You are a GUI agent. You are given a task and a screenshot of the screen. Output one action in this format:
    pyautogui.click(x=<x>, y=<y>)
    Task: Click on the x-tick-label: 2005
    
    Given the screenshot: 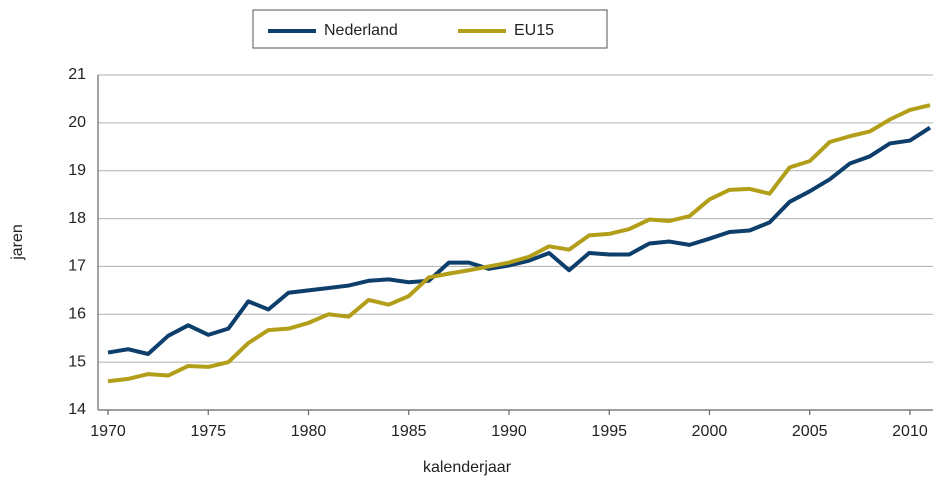 What is the action you would take?
    pyautogui.click(x=810, y=431)
    